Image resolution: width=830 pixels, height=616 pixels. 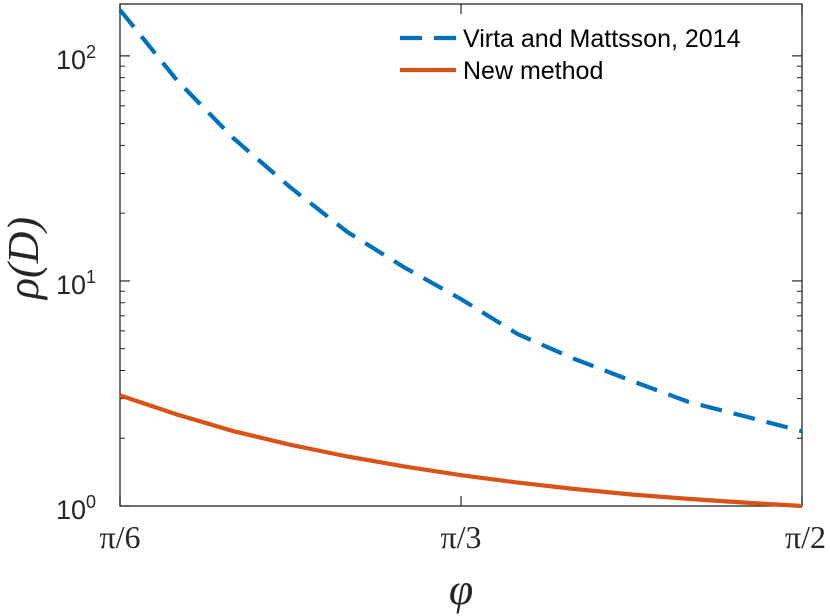 I want to click on x-tick-label: π/3, so click(x=460, y=537).